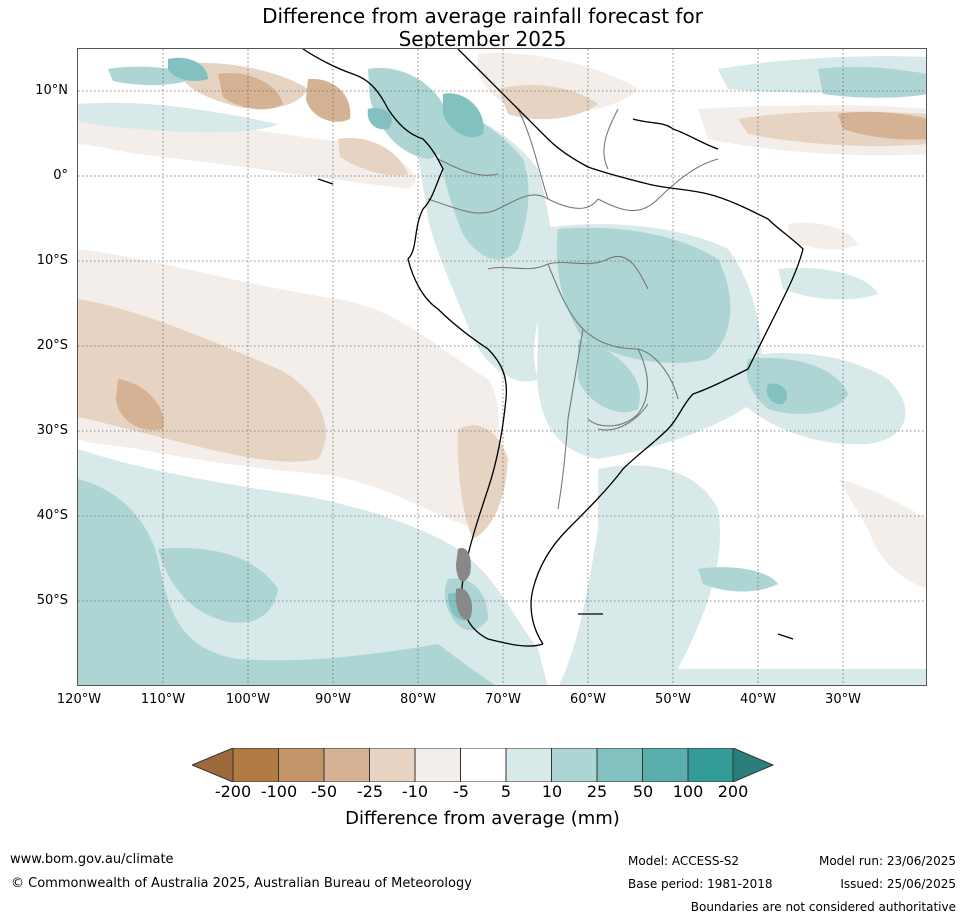  Describe the element at coordinates (52, 260) in the screenshot. I see `lat-label-10s: 10°S` at that location.